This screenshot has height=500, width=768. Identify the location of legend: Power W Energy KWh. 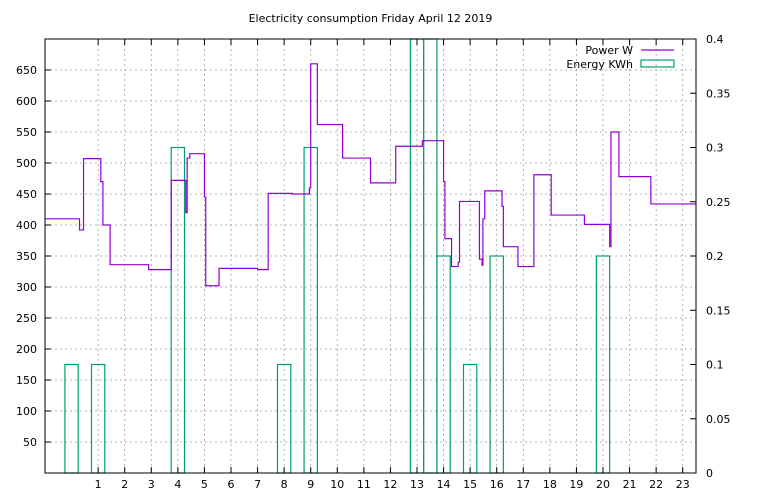
(620, 57).